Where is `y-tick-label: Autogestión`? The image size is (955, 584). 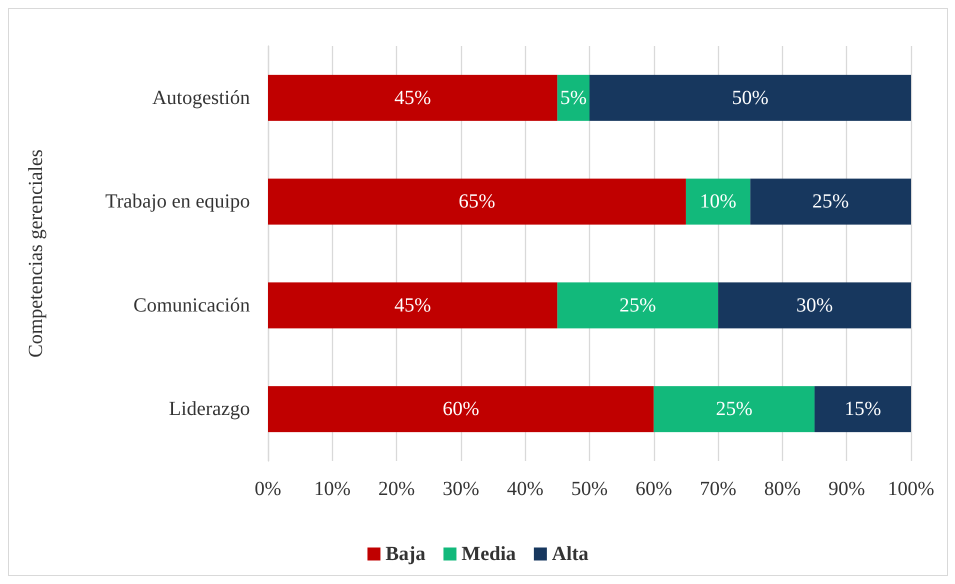
y-tick-label: Autogestión is located at coordinates (201, 97).